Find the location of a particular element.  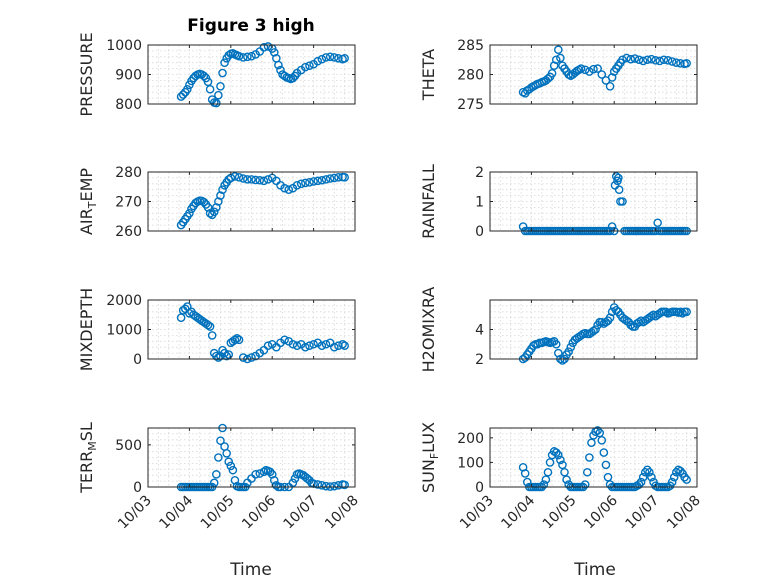

subplot-3: 260 270 280 AIRTEMP is located at coordinates (216, 202).